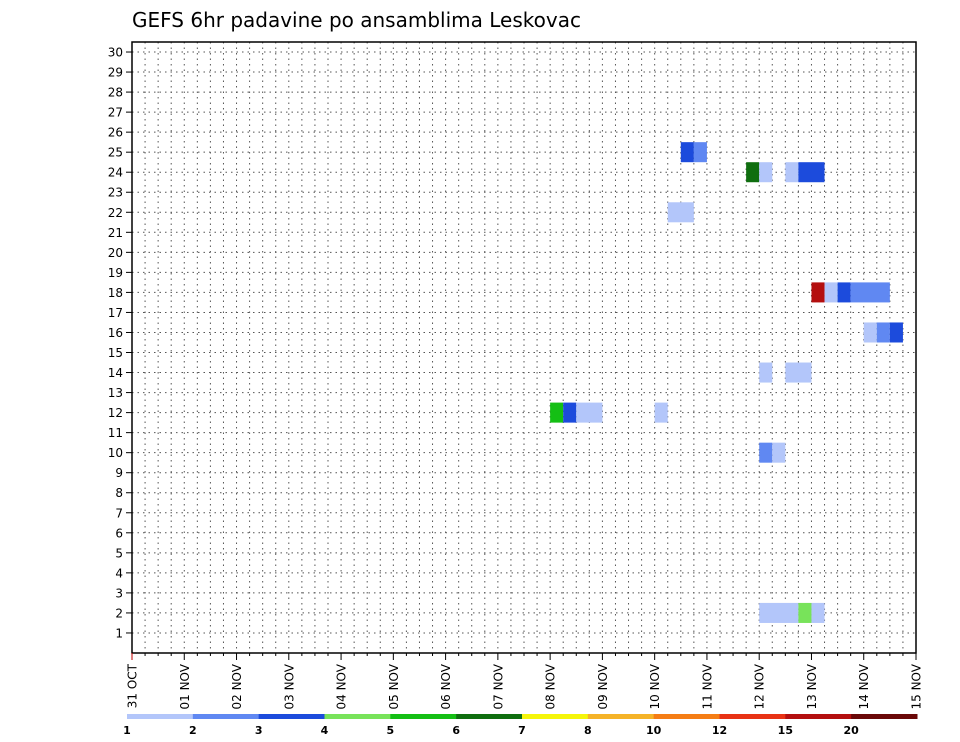 The image size is (960, 742). Describe the element at coordinates (119, 493) in the screenshot. I see `y-tick-label: 8` at that location.